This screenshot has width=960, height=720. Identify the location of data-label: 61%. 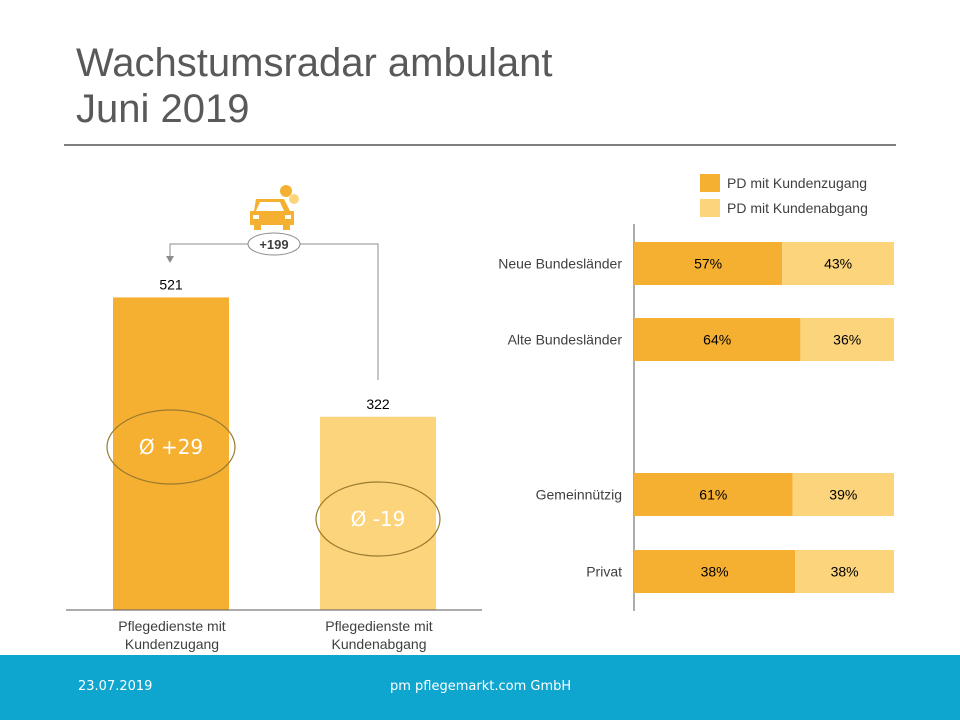
(713, 495).